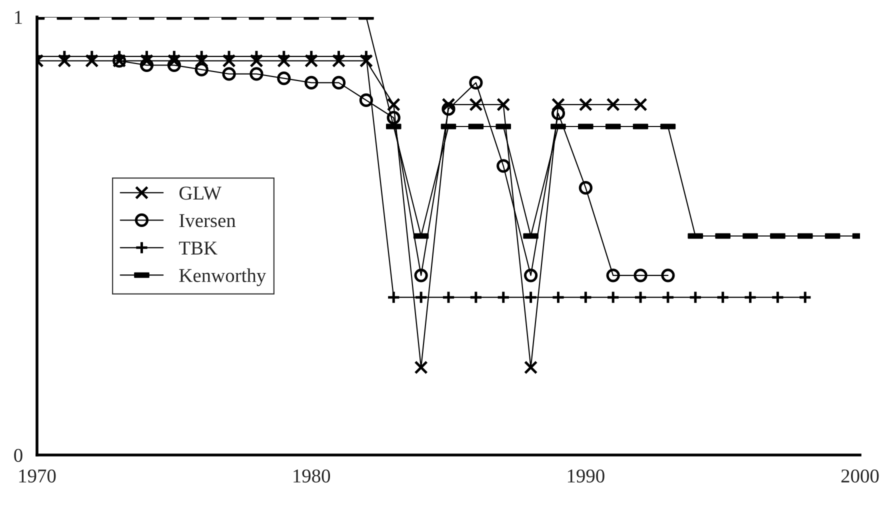 This screenshot has width=888, height=509. I want to click on legend-label: Kenworthy, so click(222, 277).